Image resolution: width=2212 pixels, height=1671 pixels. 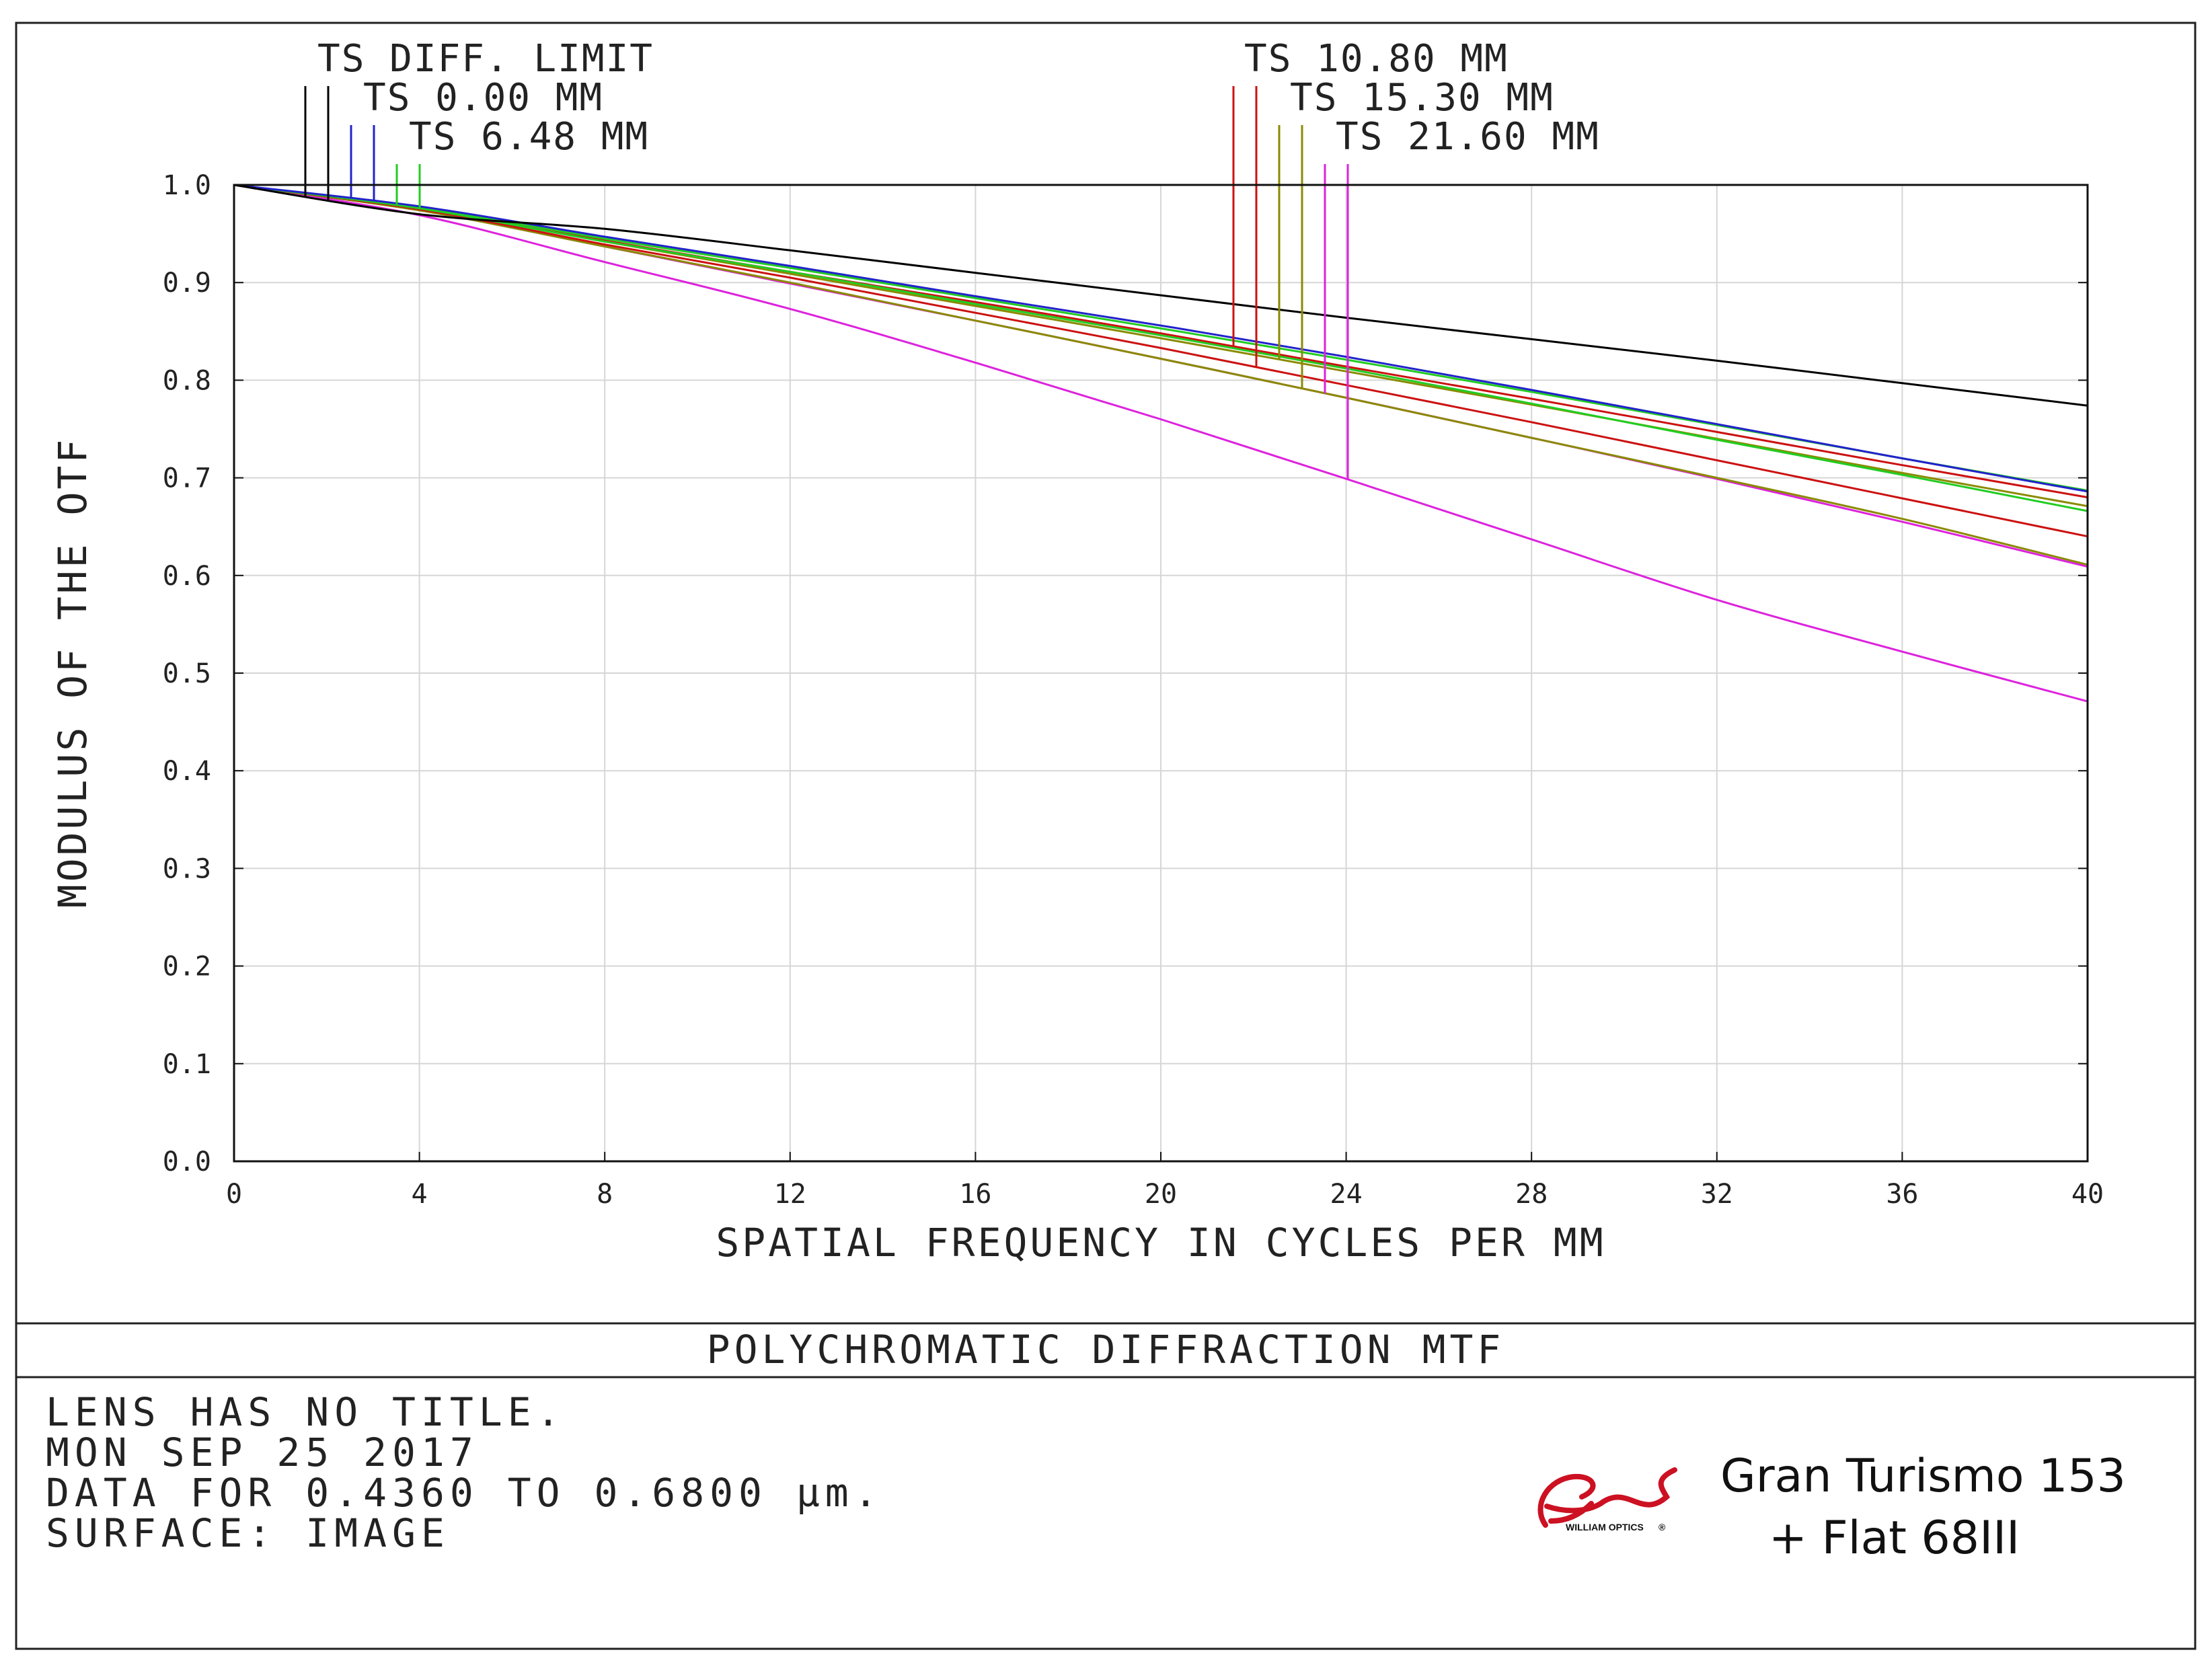 I want to click on y-tick-label: 0.0, so click(x=187, y=1162).